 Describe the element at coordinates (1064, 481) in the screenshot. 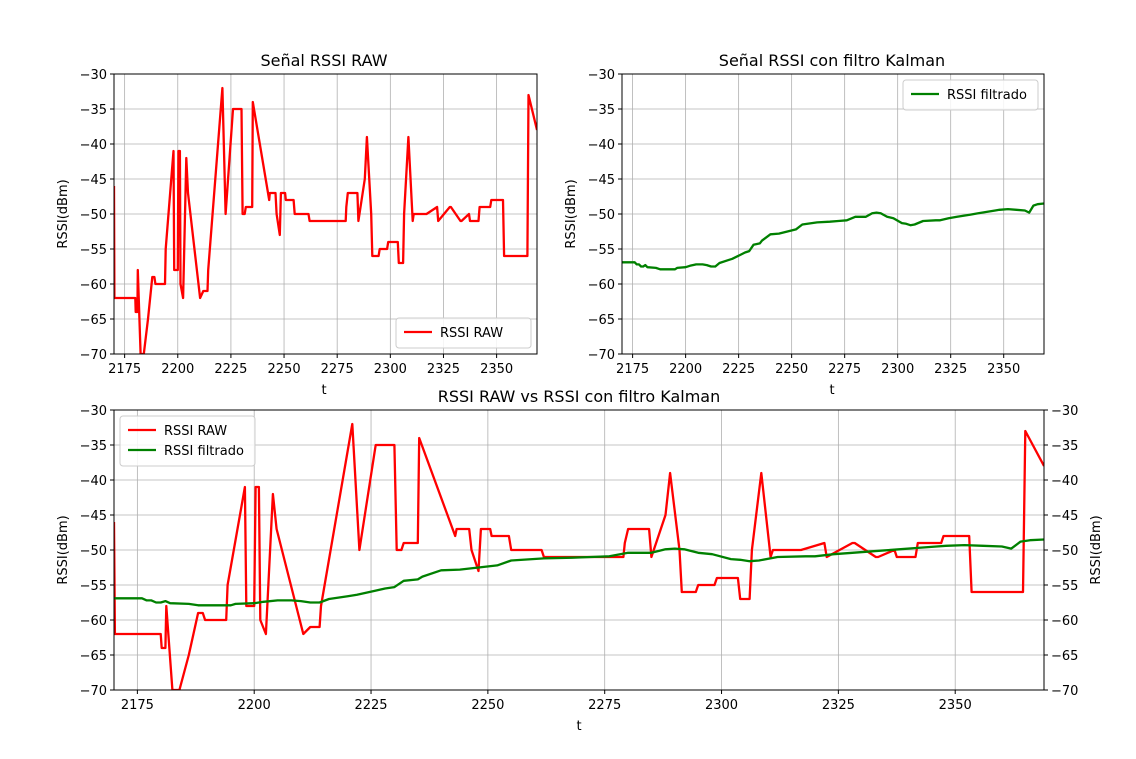

I see `both-ytick-label-right--40: −40` at that location.